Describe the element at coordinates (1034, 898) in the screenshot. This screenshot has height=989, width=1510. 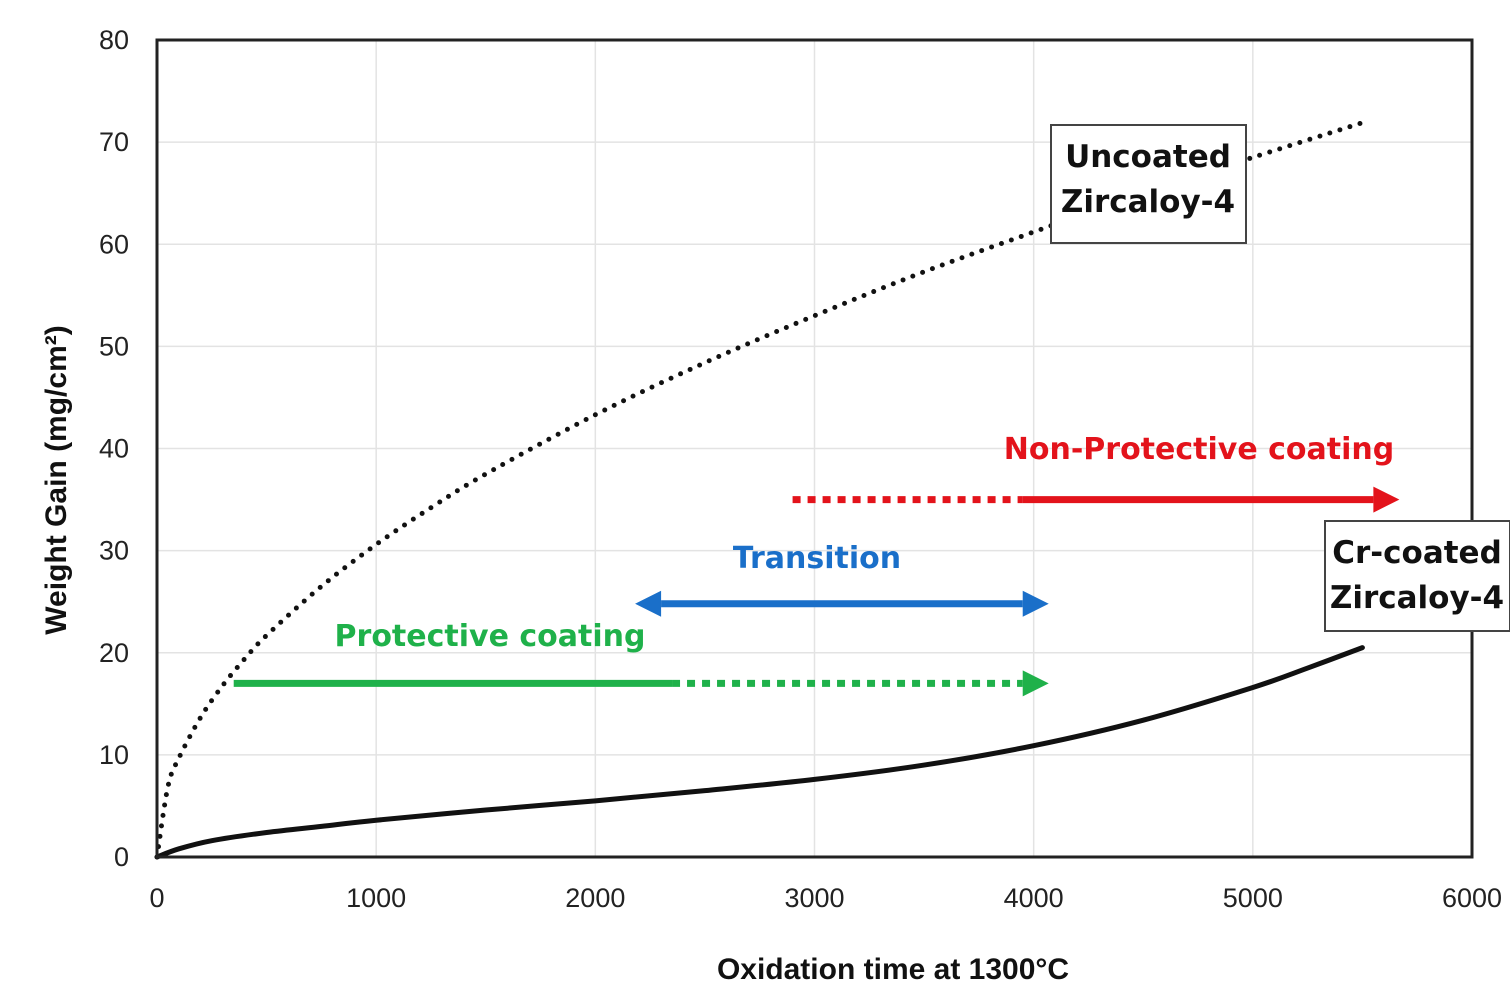
I see `x-tick-label: 4000` at that location.